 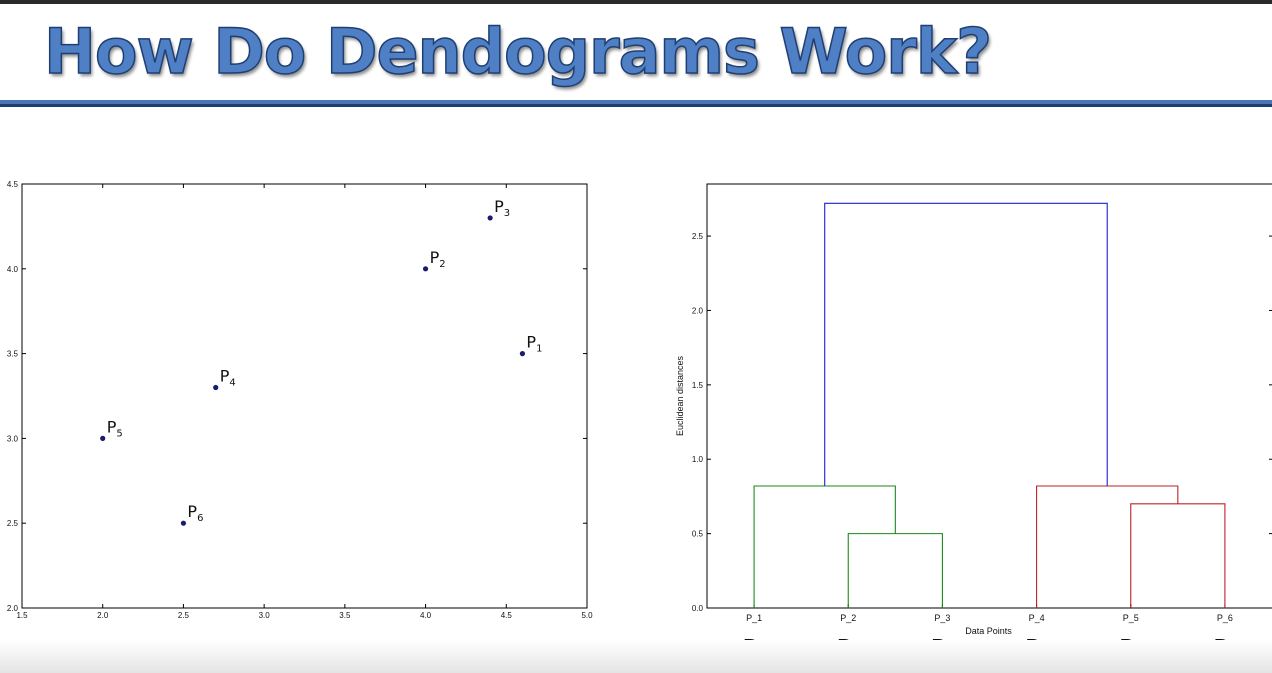 What do you see at coordinates (13, 184) in the screenshot?
I see `scatter-y-tick-label: 4.5` at bounding box center [13, 184].